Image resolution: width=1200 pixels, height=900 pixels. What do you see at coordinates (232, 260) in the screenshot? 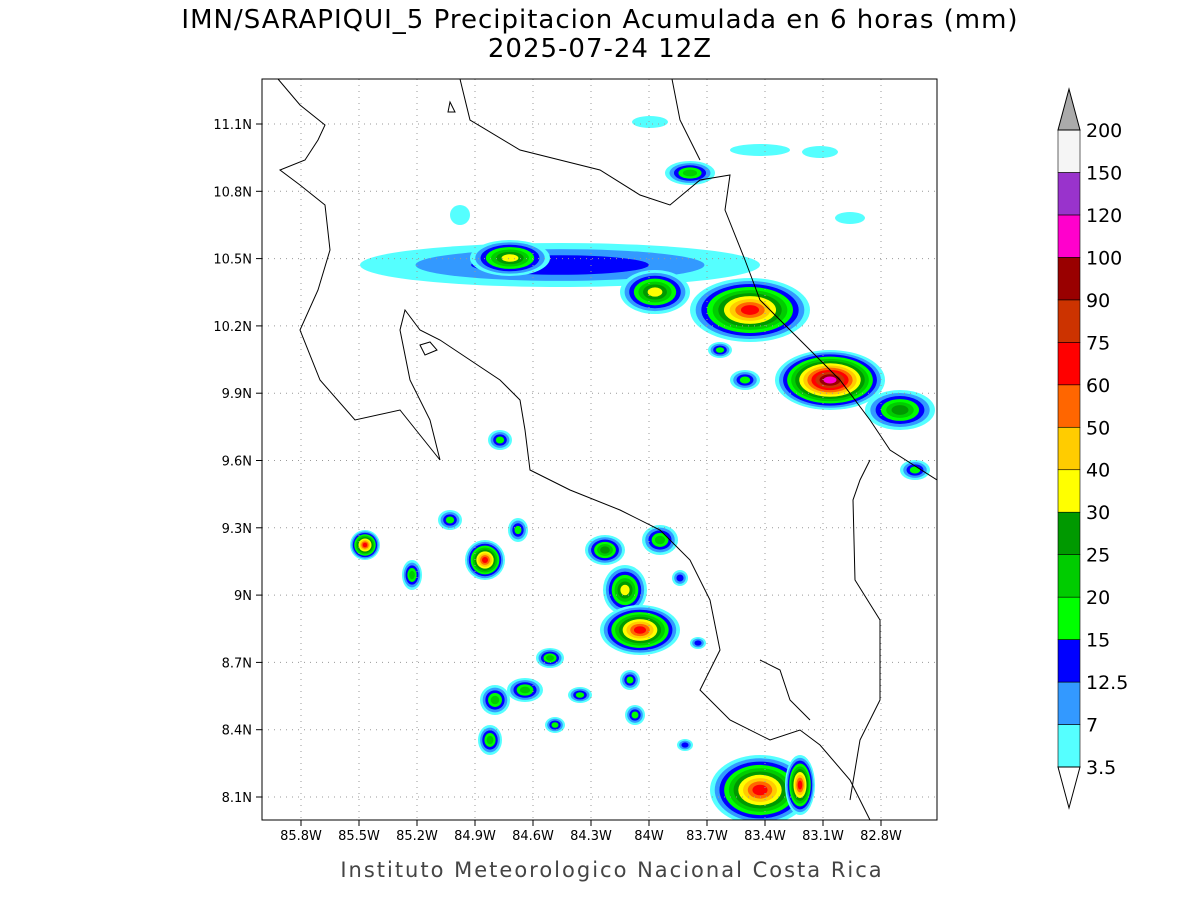
I see `lat-tick-label: 10.5N` at bounding box center [232, 260].